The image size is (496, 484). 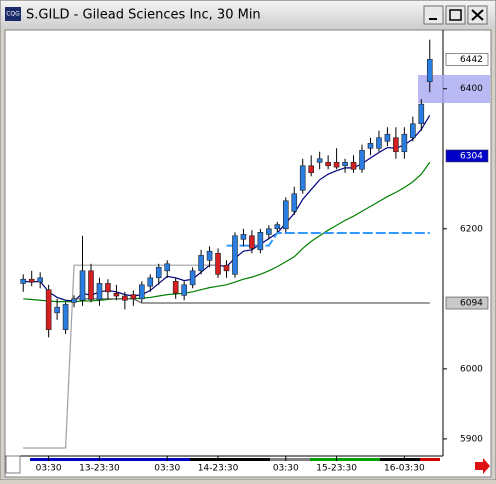 What do you see at coordinates (143, 15) in the screenshot?
I see `window-title: S.GILD - Gilead Sciences Inc, 30 Min` at bounding box center [143, 15].